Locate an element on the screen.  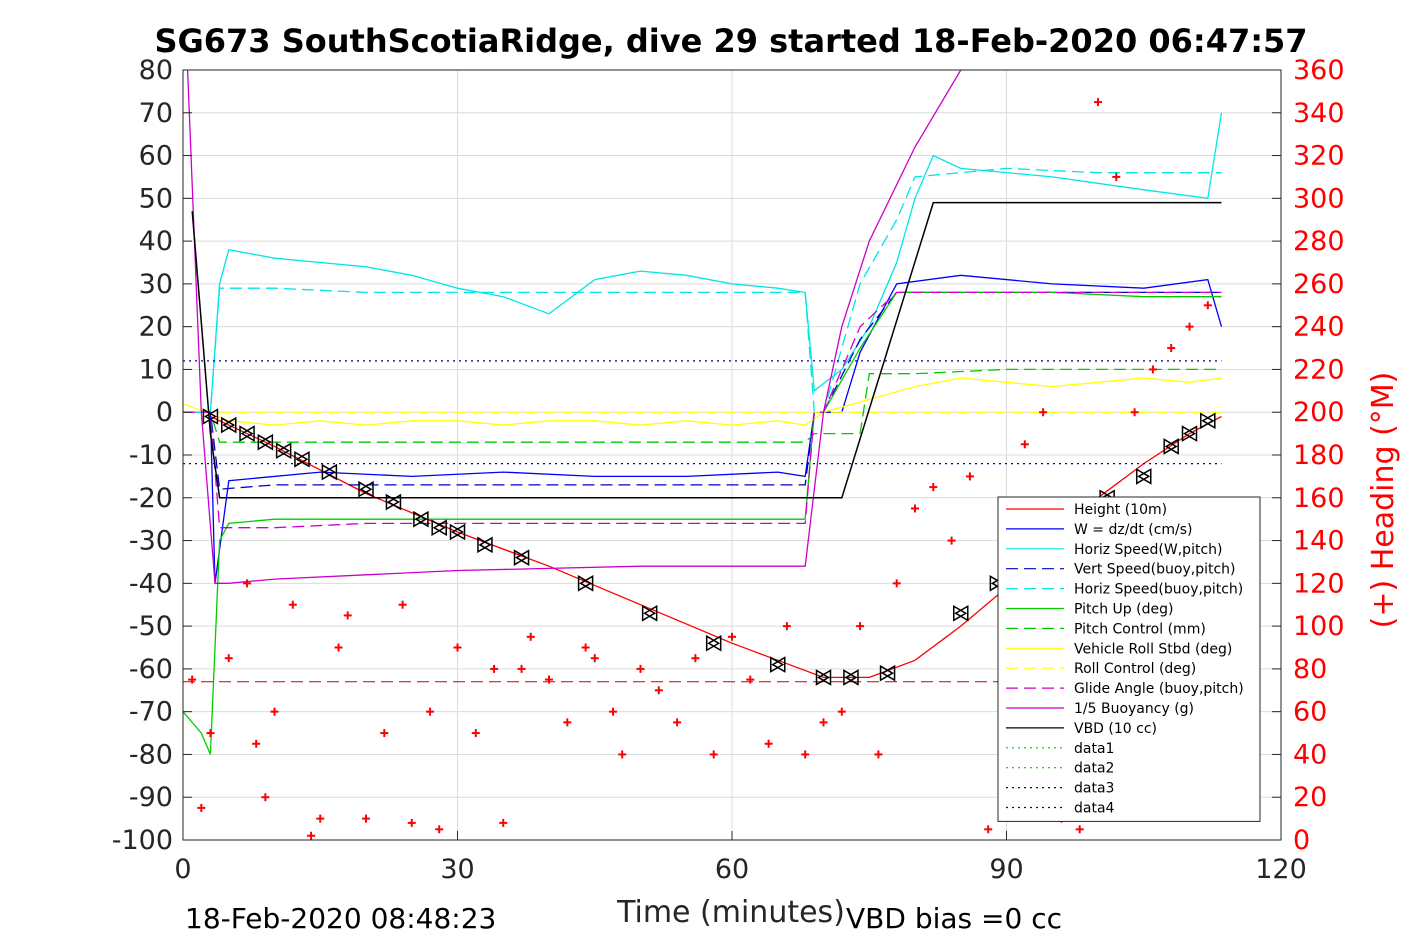
y-tick-label: -50 is located at coordinates (151, 626).